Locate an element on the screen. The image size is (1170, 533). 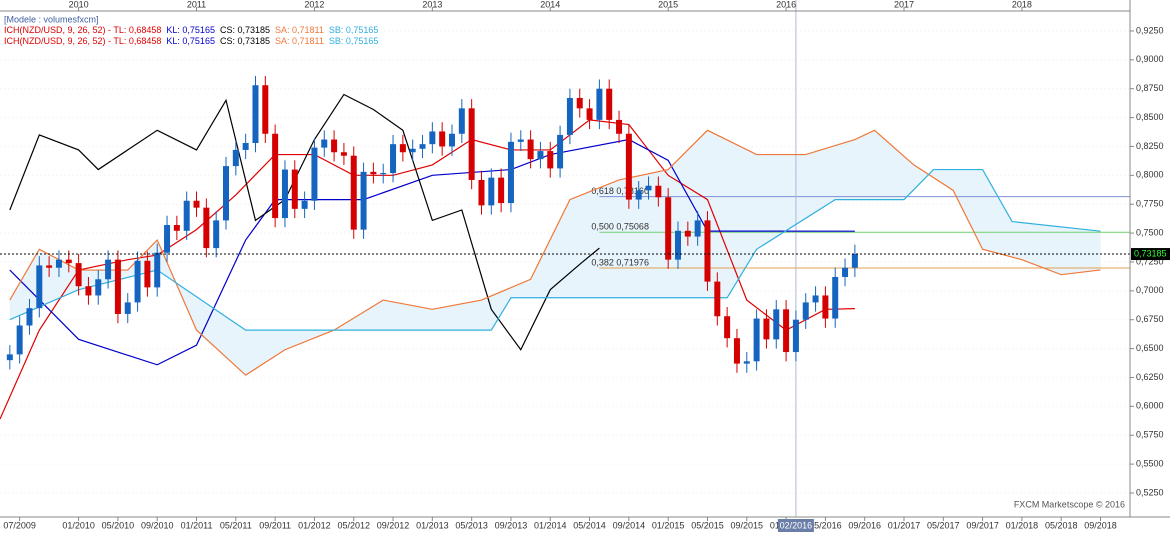
year-label: 2016 is located at coordinates (786, 4).